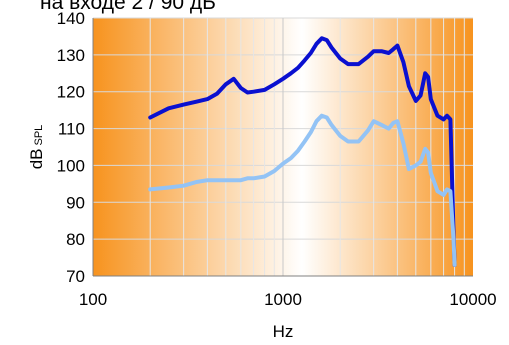 Image resolution: width=509 pixels, height=345 pixels. What do you see at coordinates (71, 165) in the screenshot?
I see `y-tick-label: 100` at bounding box center [71, 165].